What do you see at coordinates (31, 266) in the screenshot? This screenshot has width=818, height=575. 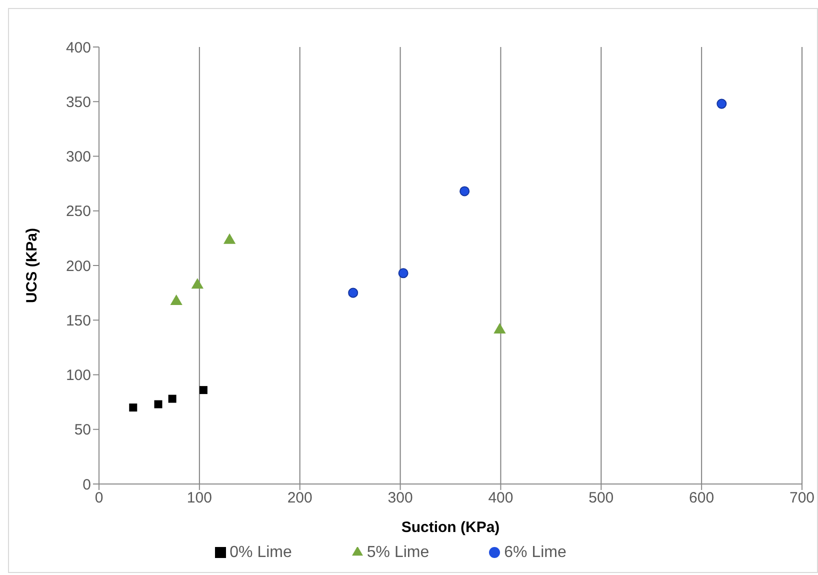 I see `y-axis-title: UCS (KPa)` at bounding box center [31, 266].